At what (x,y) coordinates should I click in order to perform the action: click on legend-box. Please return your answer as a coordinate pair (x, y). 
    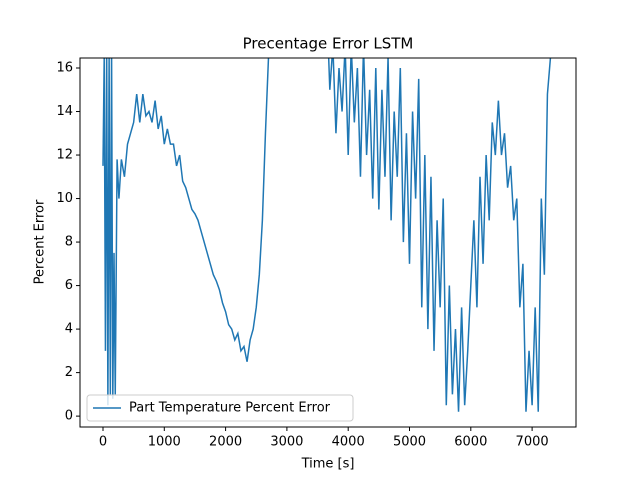
    Looking at the image, I should click on (220, 408).